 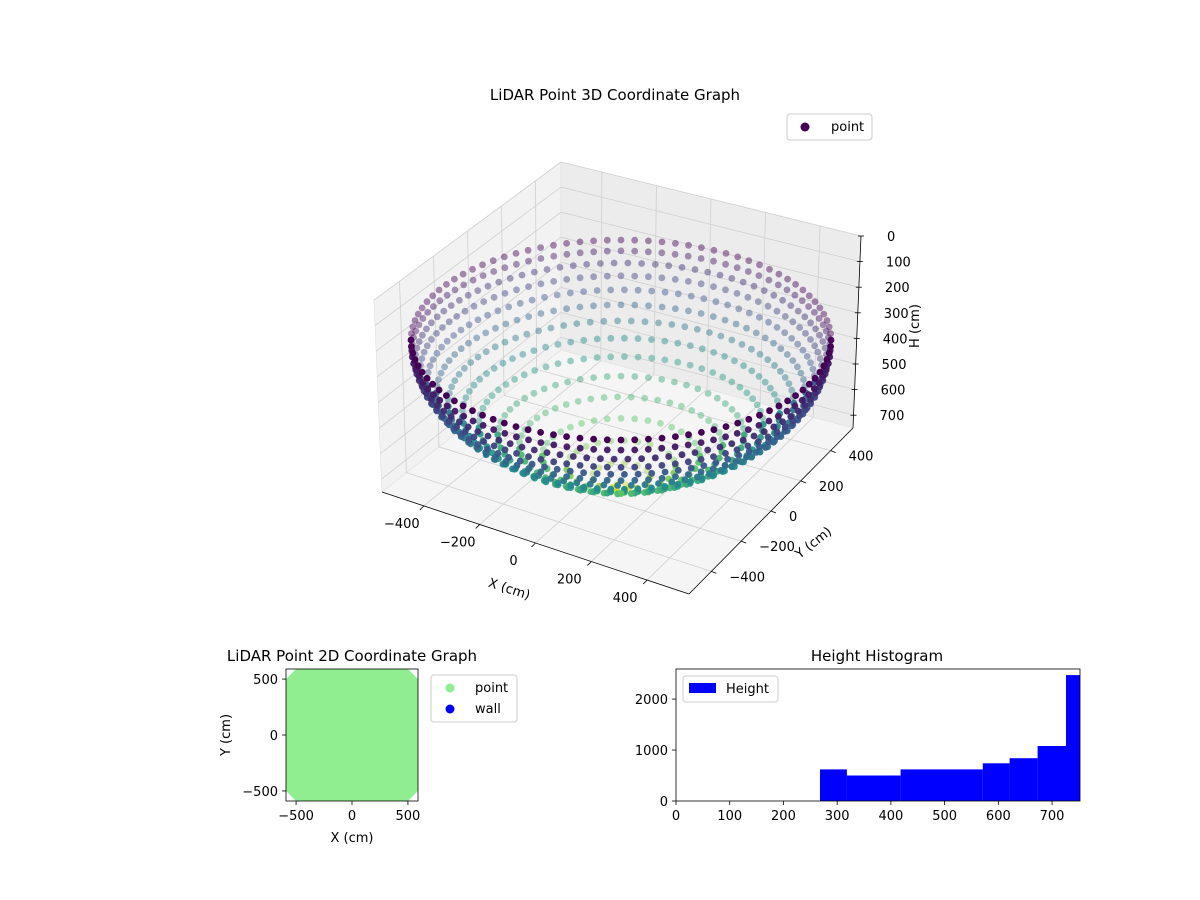 What do you see at coordinates (915, 326) in the screenshot?
I see `z-axis-label-3d: H (cm)` at bounding box center [915, 326].